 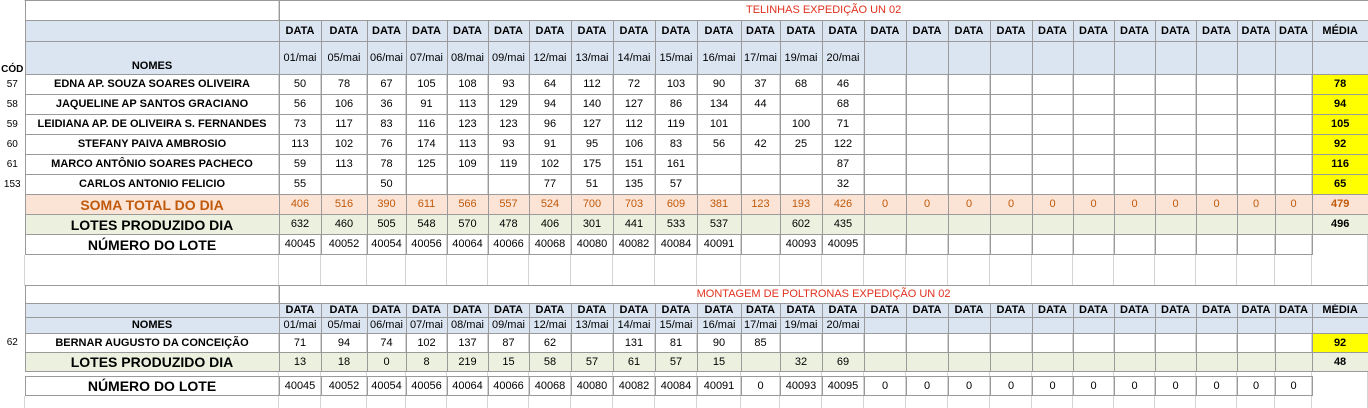 What do you see at coordinates (300, 362) in the screenshot?
I see `lotes-value: 13` at bounding box center [300, 362].